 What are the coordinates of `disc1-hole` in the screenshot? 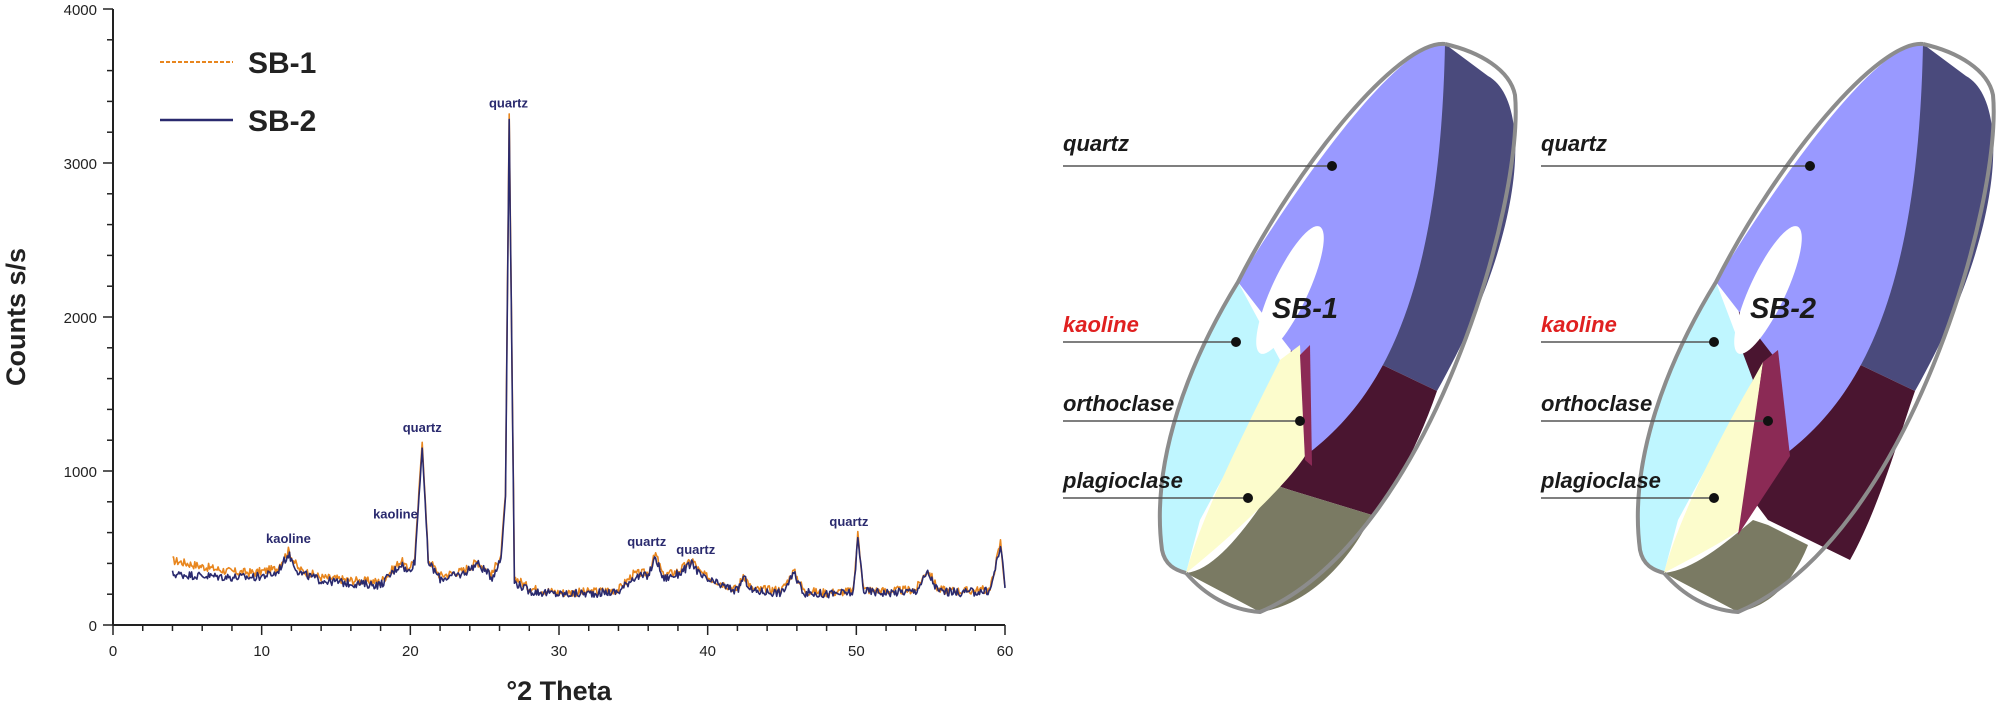 It's located at (1290, 290).